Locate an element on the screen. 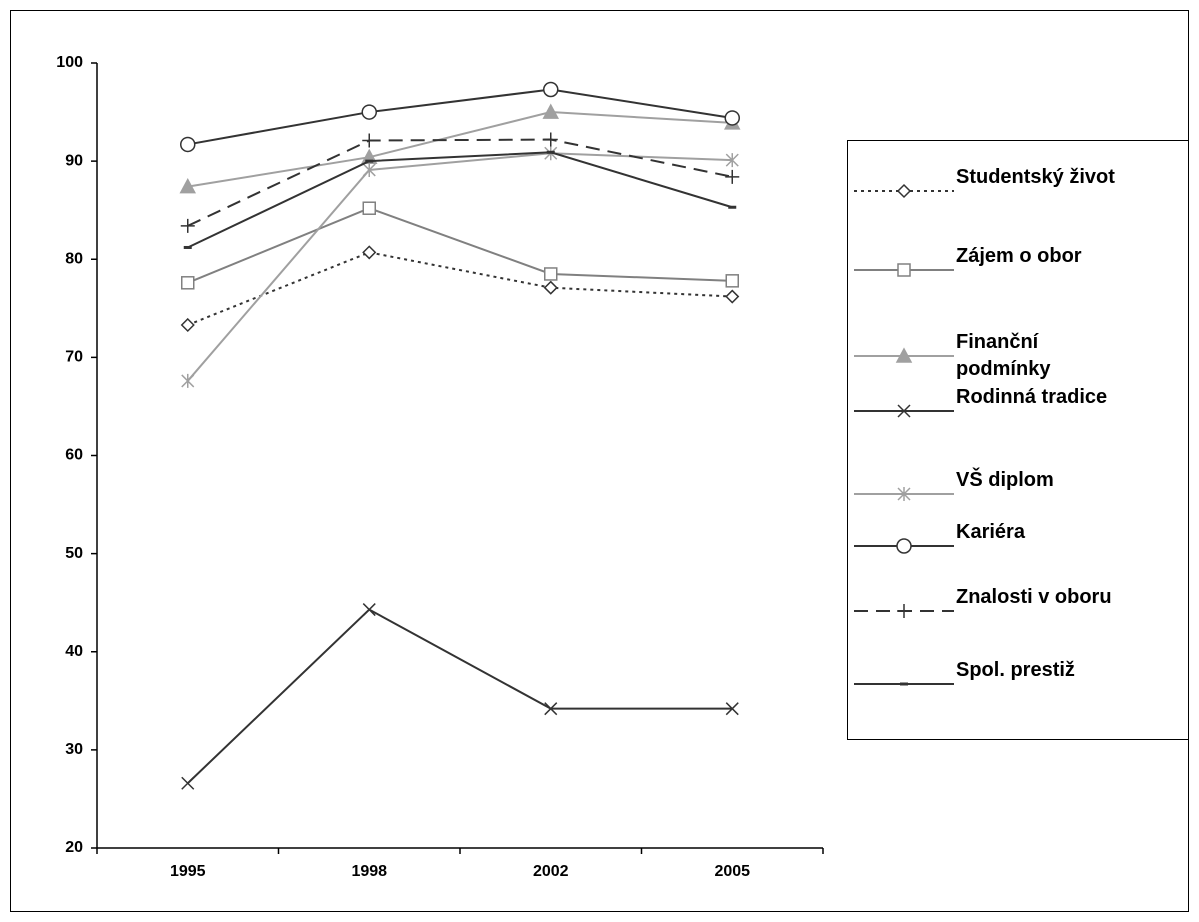 The width and height of the screenshot is (1199, 922). y-tick-label: 30 is located at coordinates (74, 749).